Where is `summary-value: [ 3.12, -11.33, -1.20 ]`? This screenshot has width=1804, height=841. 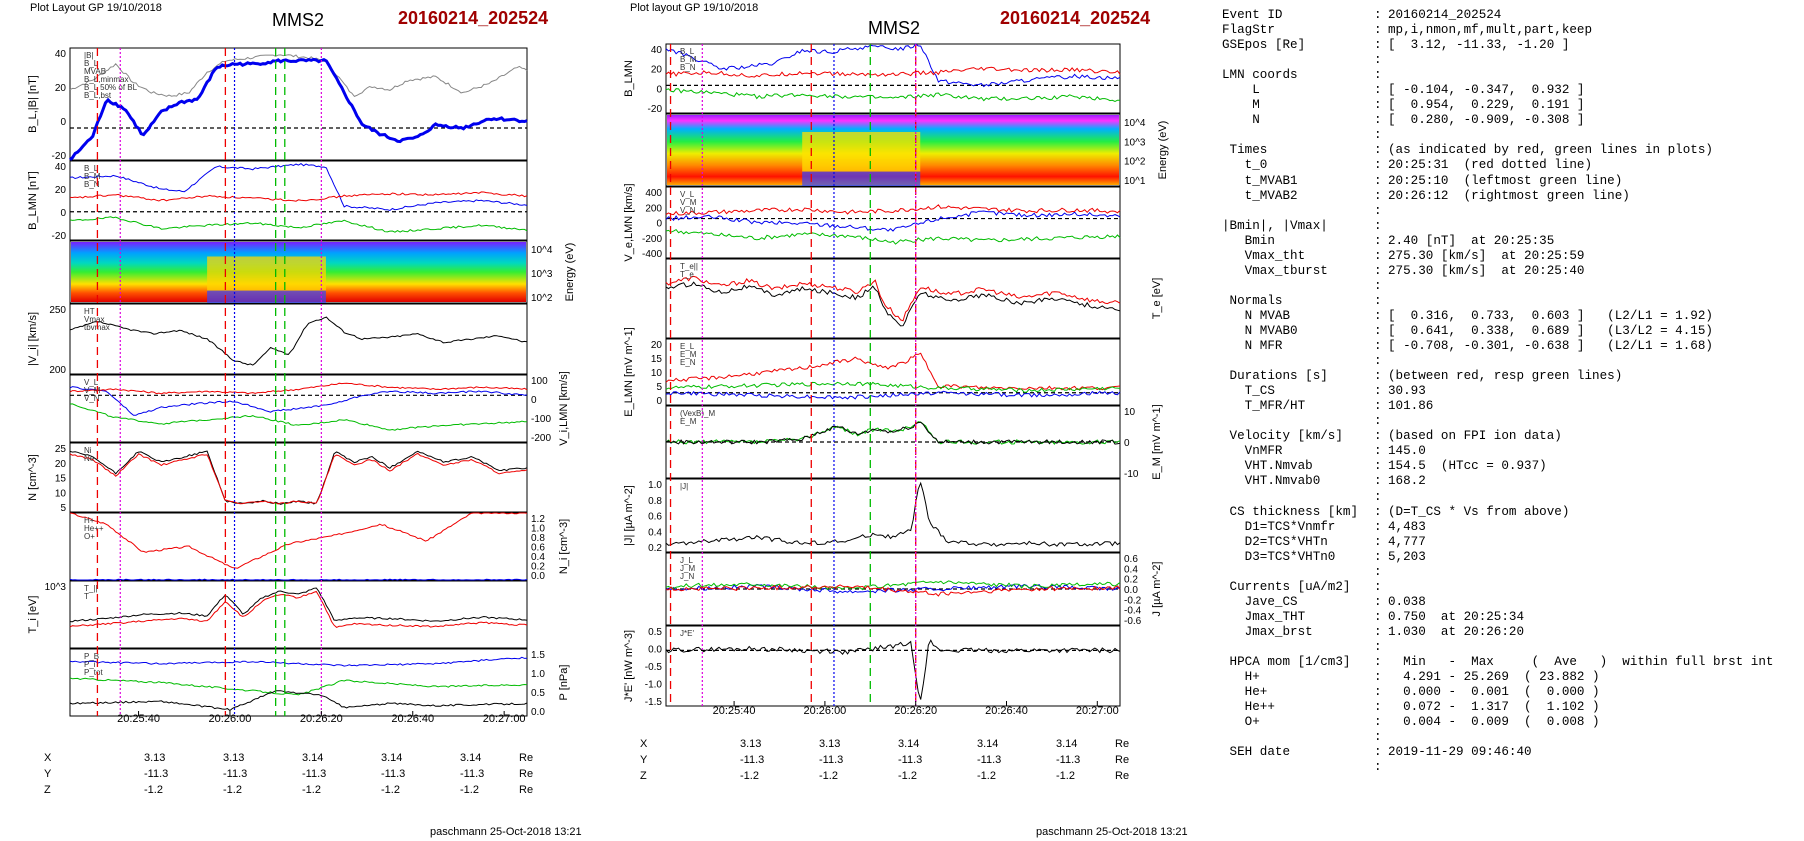 summary-value: [ 3.12, -11.33, -1.20 ] is located at coordinates (1479, 45).